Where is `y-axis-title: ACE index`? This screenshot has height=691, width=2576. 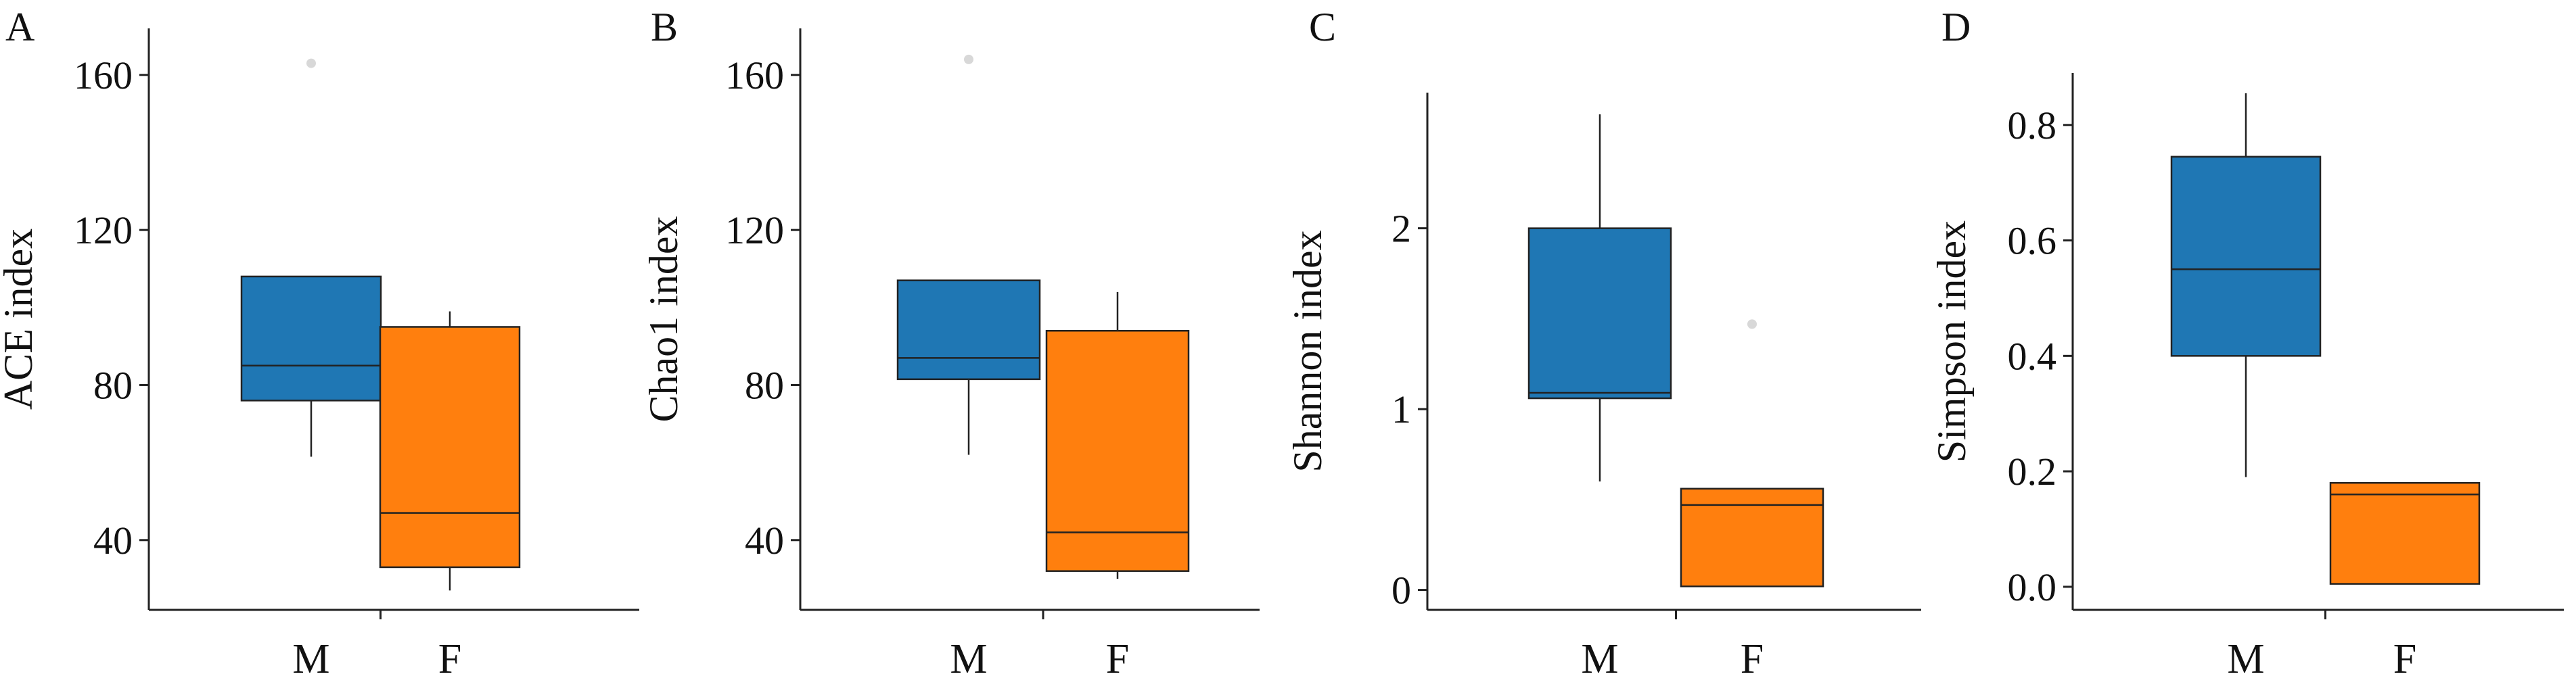
y-axis-title: ACE index is located at coordinates (20, 319).